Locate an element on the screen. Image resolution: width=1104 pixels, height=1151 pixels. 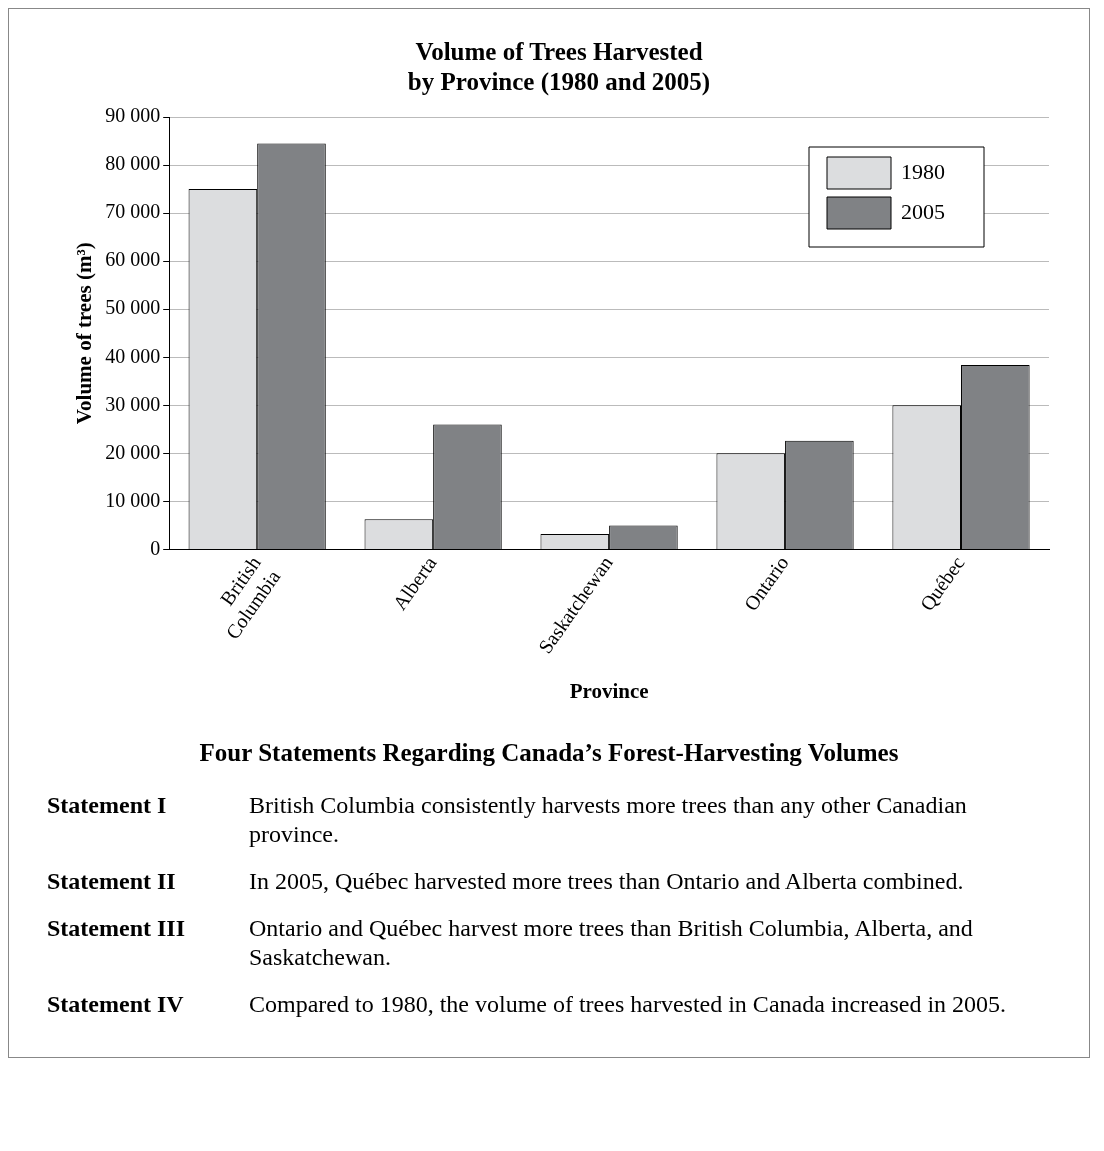
text: Statement III is located at coordinates (116, 928).